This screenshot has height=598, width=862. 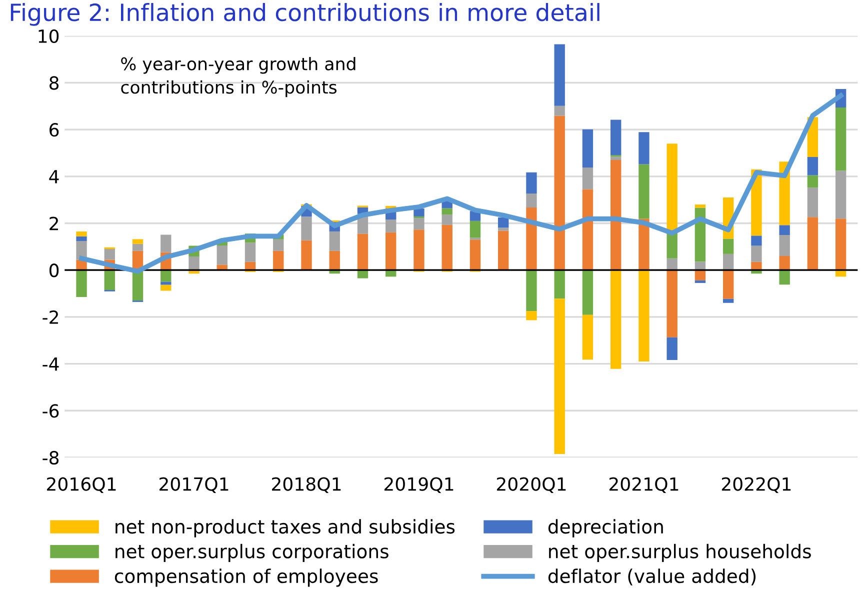 What do you see at coordinates (756, 485) in the screenshot?
I see `x-tick-label: 2022Q1` at bounding box center [756, 485].